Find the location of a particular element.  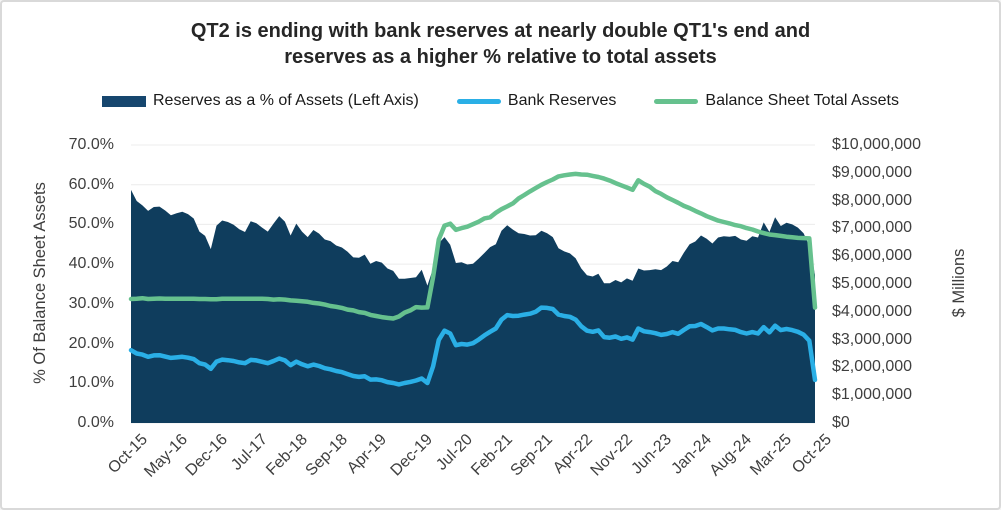

reserves-pct-swatch is located at coordinates (124, 101).